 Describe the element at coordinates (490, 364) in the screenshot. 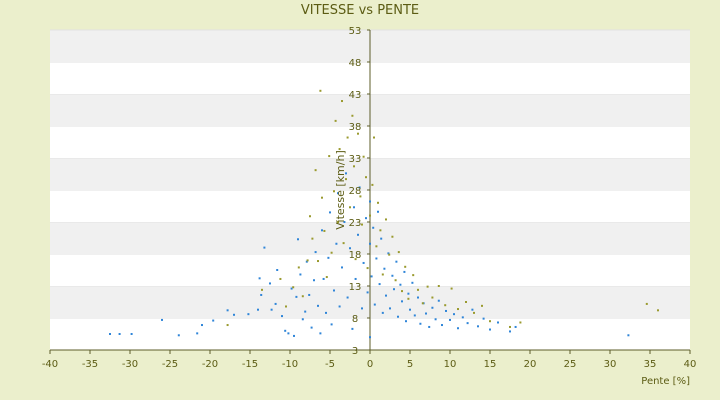

I see `x-tick-label: 15` at that location.